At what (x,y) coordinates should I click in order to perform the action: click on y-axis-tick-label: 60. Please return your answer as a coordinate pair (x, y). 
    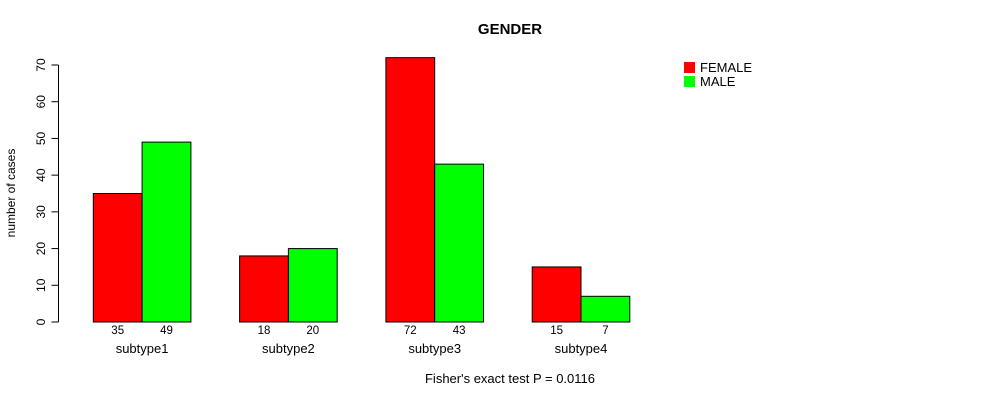
    Looking at the image, I should click on (41, 102).